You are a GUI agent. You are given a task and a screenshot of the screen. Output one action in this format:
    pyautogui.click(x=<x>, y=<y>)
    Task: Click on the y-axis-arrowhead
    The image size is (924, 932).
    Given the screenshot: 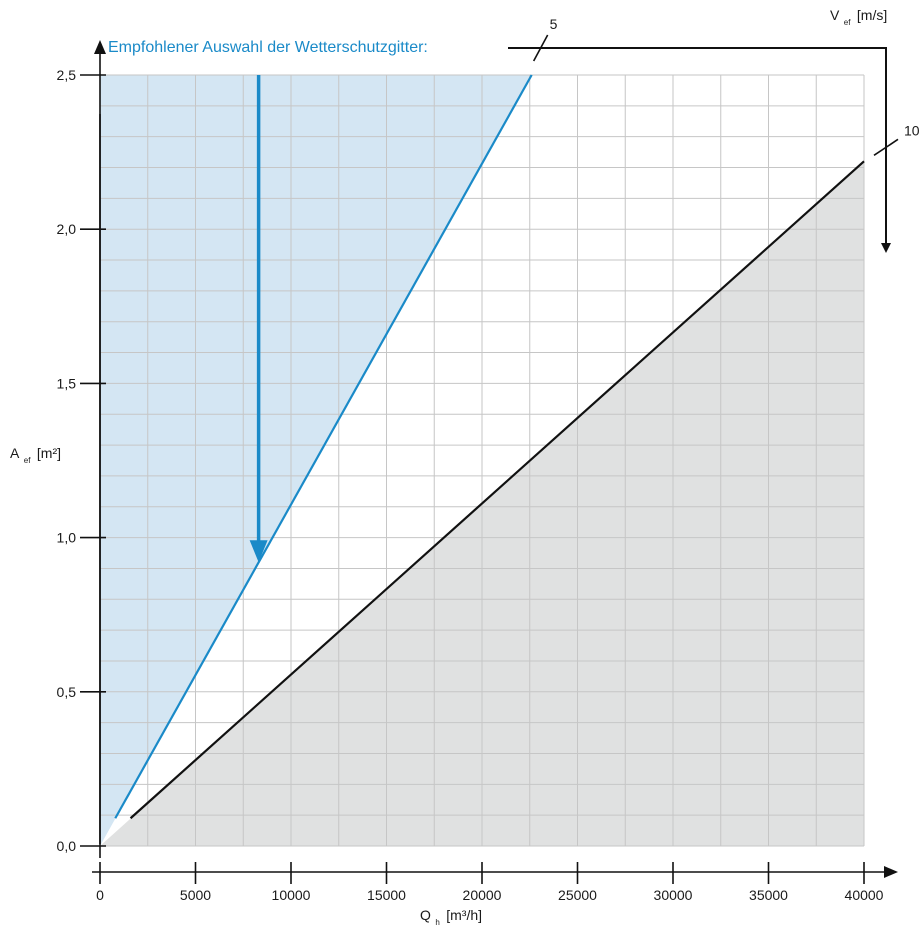 What is the action you would take?
    pyautogui.click(x=100, y=47)
    